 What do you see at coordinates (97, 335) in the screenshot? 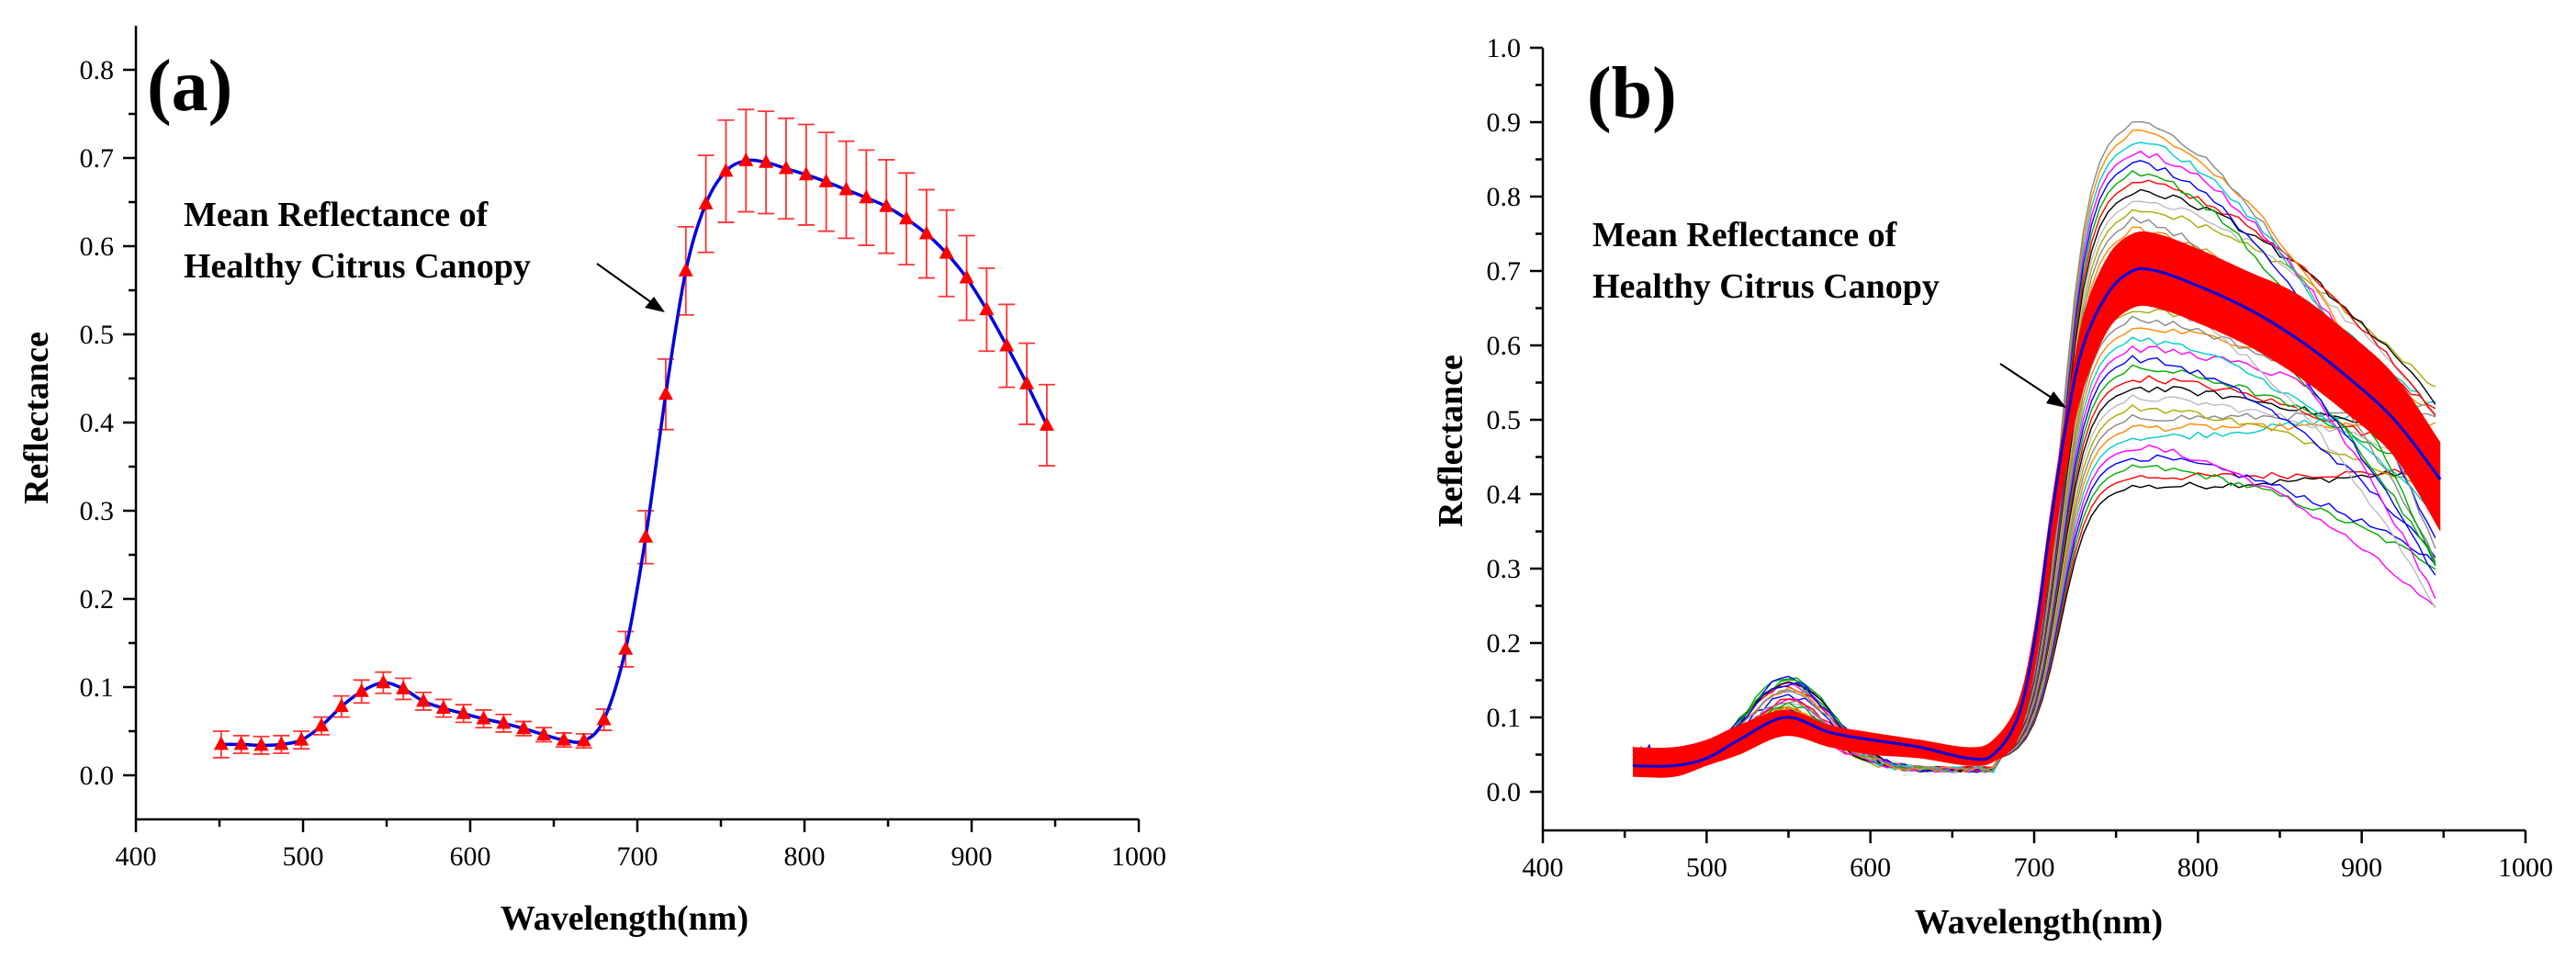
I see `a-ytick-label: 0.5` at bounding box center [97, 335].